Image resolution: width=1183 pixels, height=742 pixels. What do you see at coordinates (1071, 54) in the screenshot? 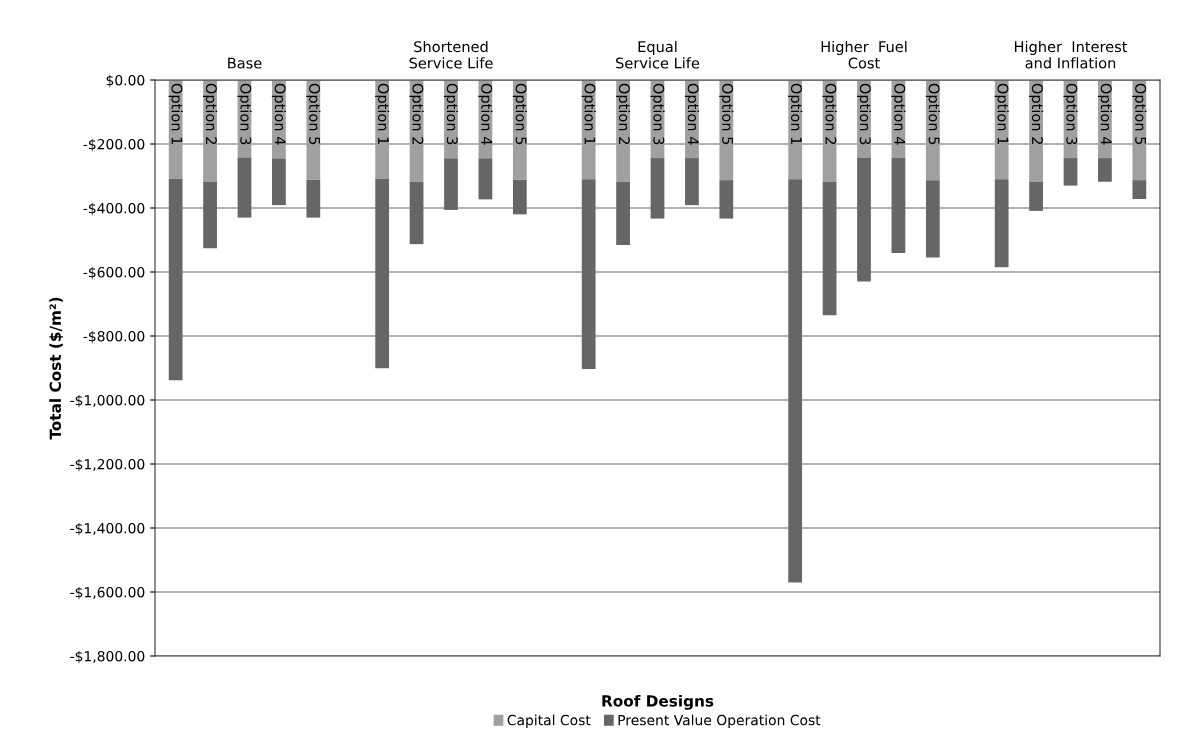
I see `text: Higher Interest and Inflation` at bounding box center [1071, 54].